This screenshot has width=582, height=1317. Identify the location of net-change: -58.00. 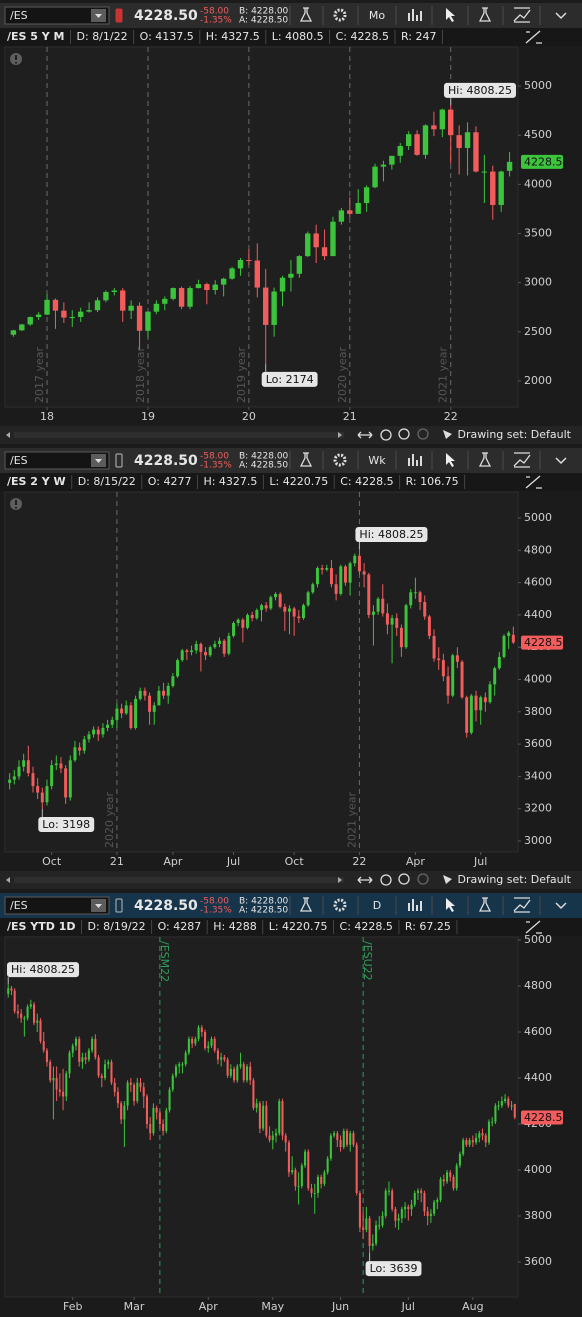
(214, 457).